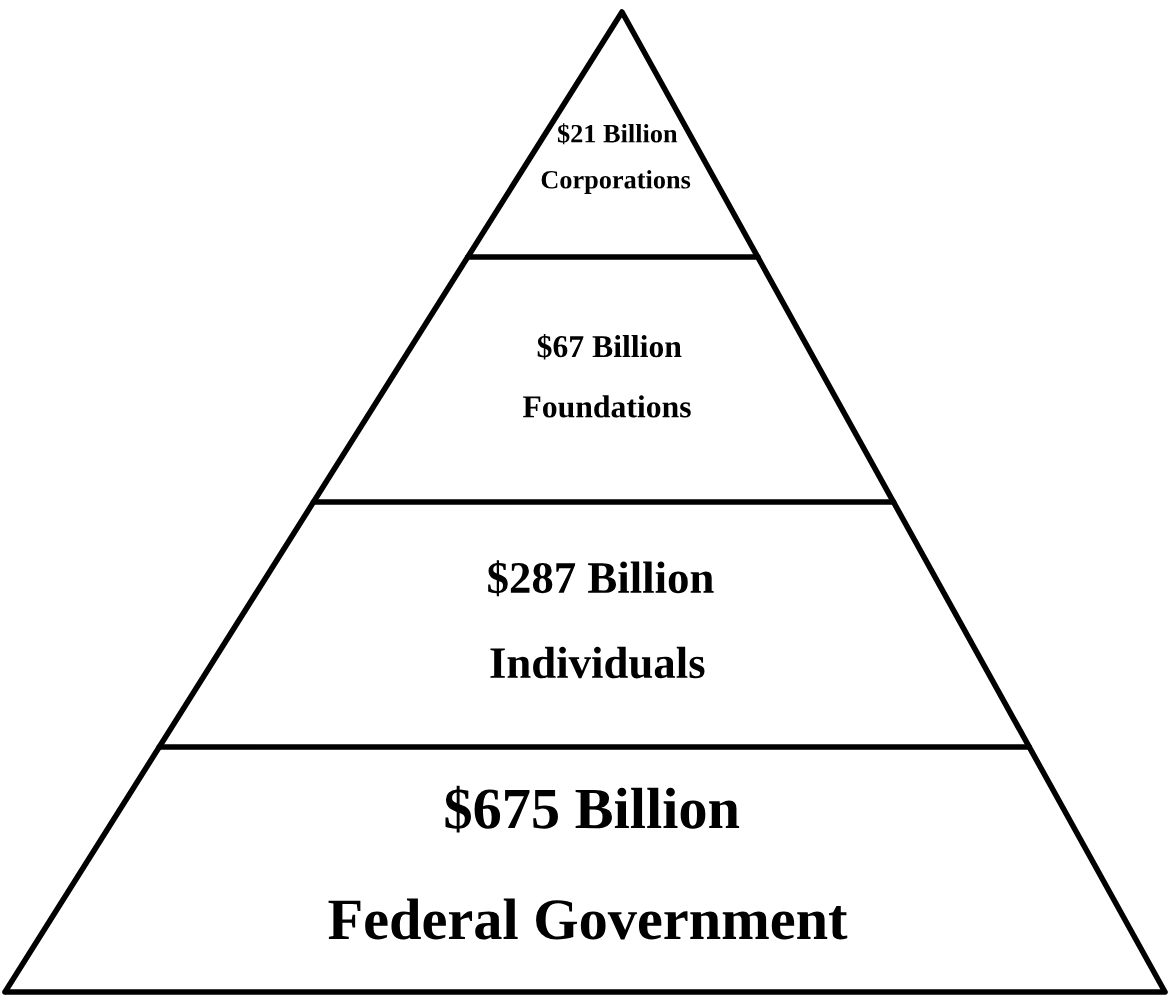 The width and height of the screenshot is (1170, 998). What do you see at coordinates (606, 406) in the screenshot?
I see `category-label: Foundations` at bounding box center [606, 406].